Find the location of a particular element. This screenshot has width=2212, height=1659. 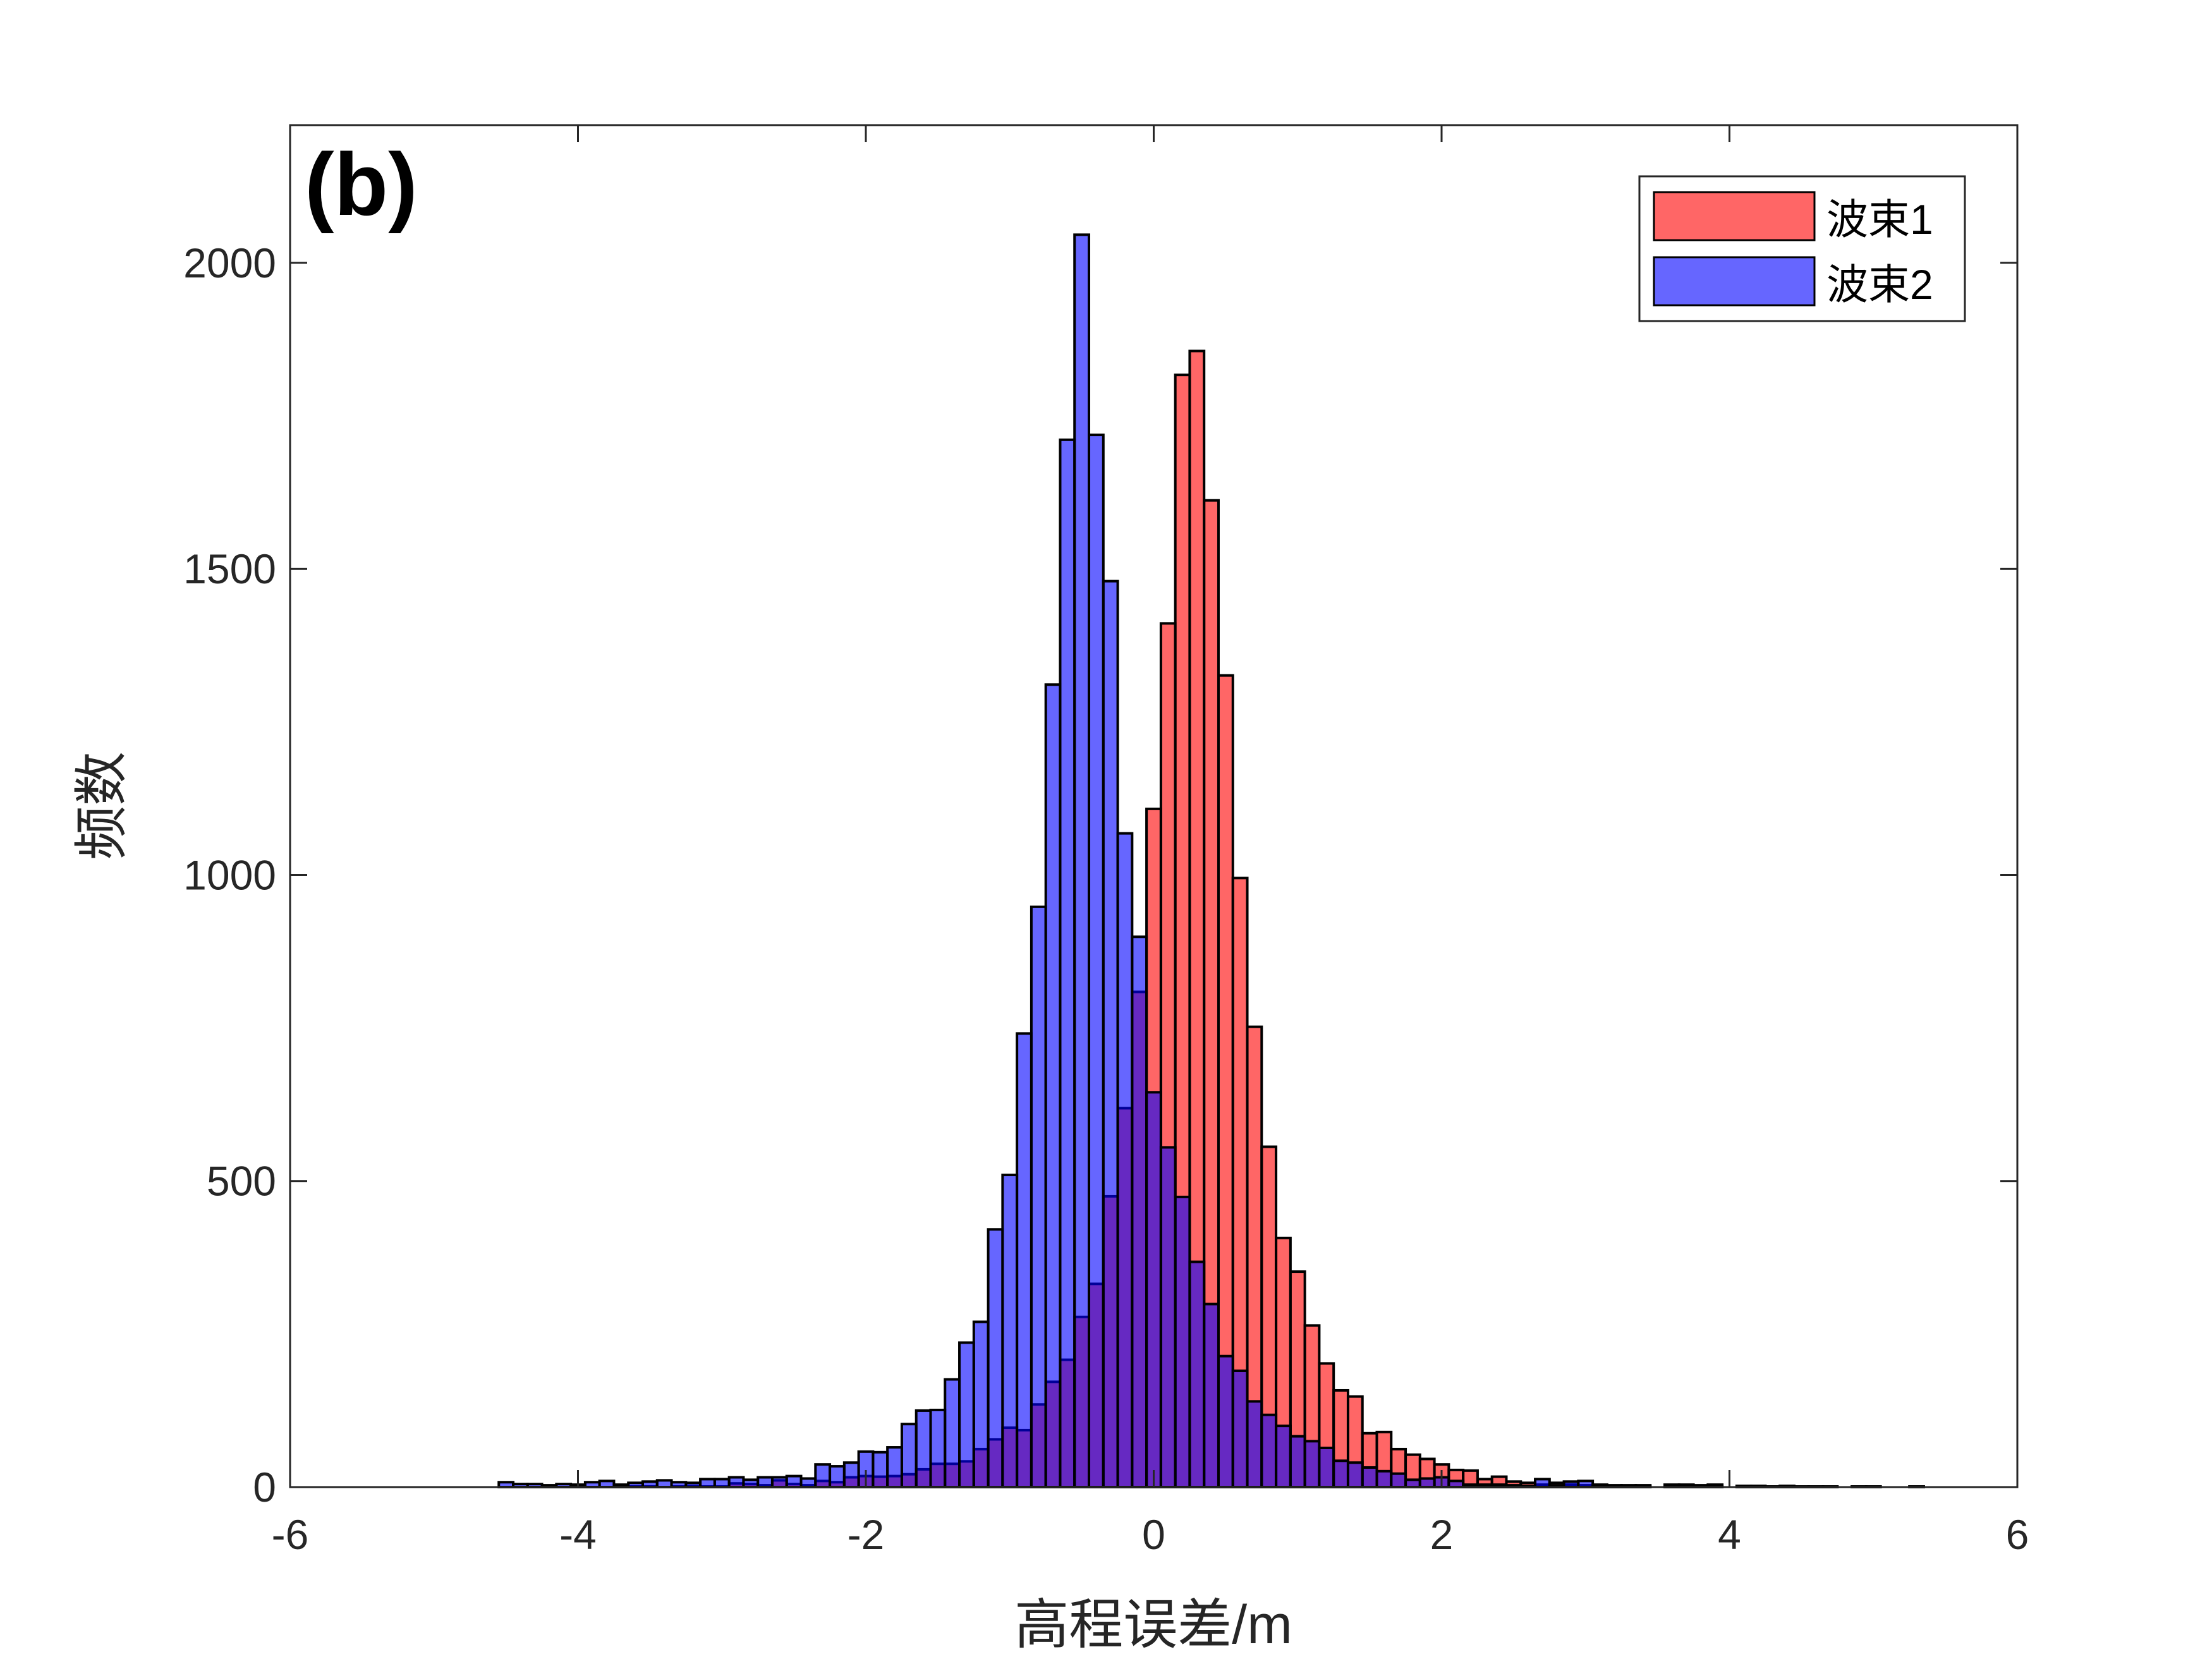

y-tick-label: 500 is located at coordinates (241, 1181).